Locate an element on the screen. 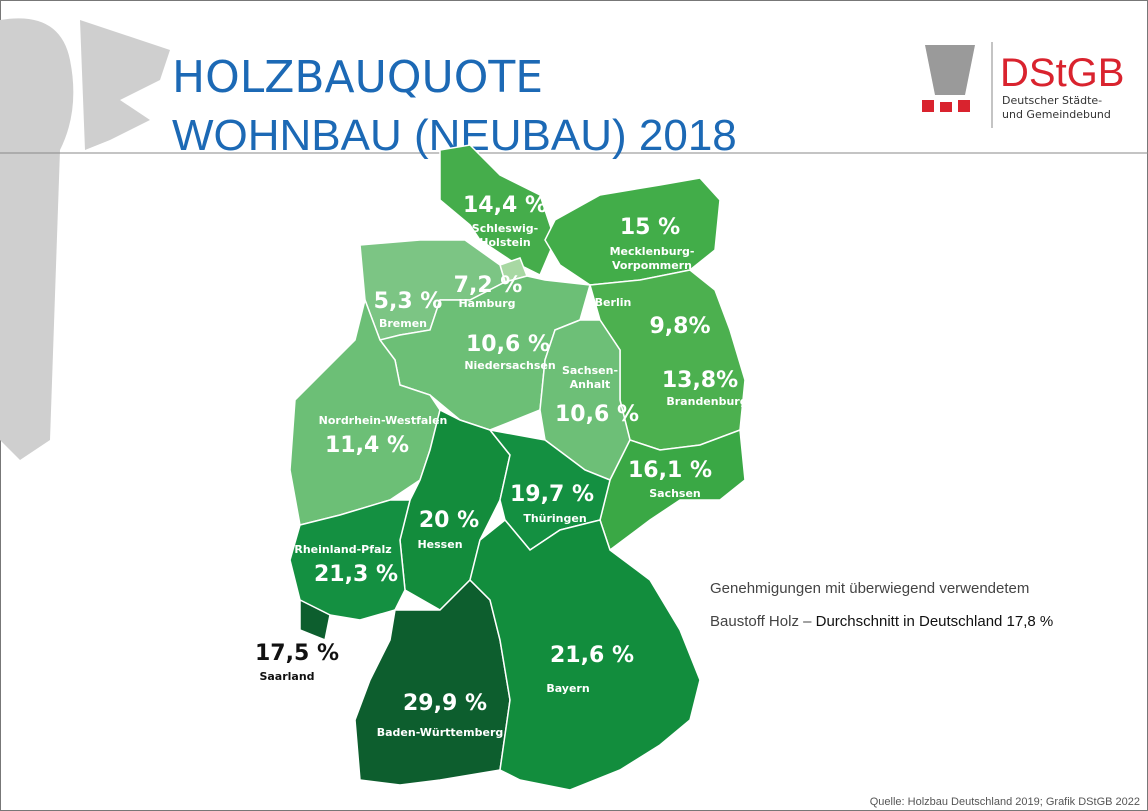  region-name: Sachsen- is located at coordinates (590, 370).